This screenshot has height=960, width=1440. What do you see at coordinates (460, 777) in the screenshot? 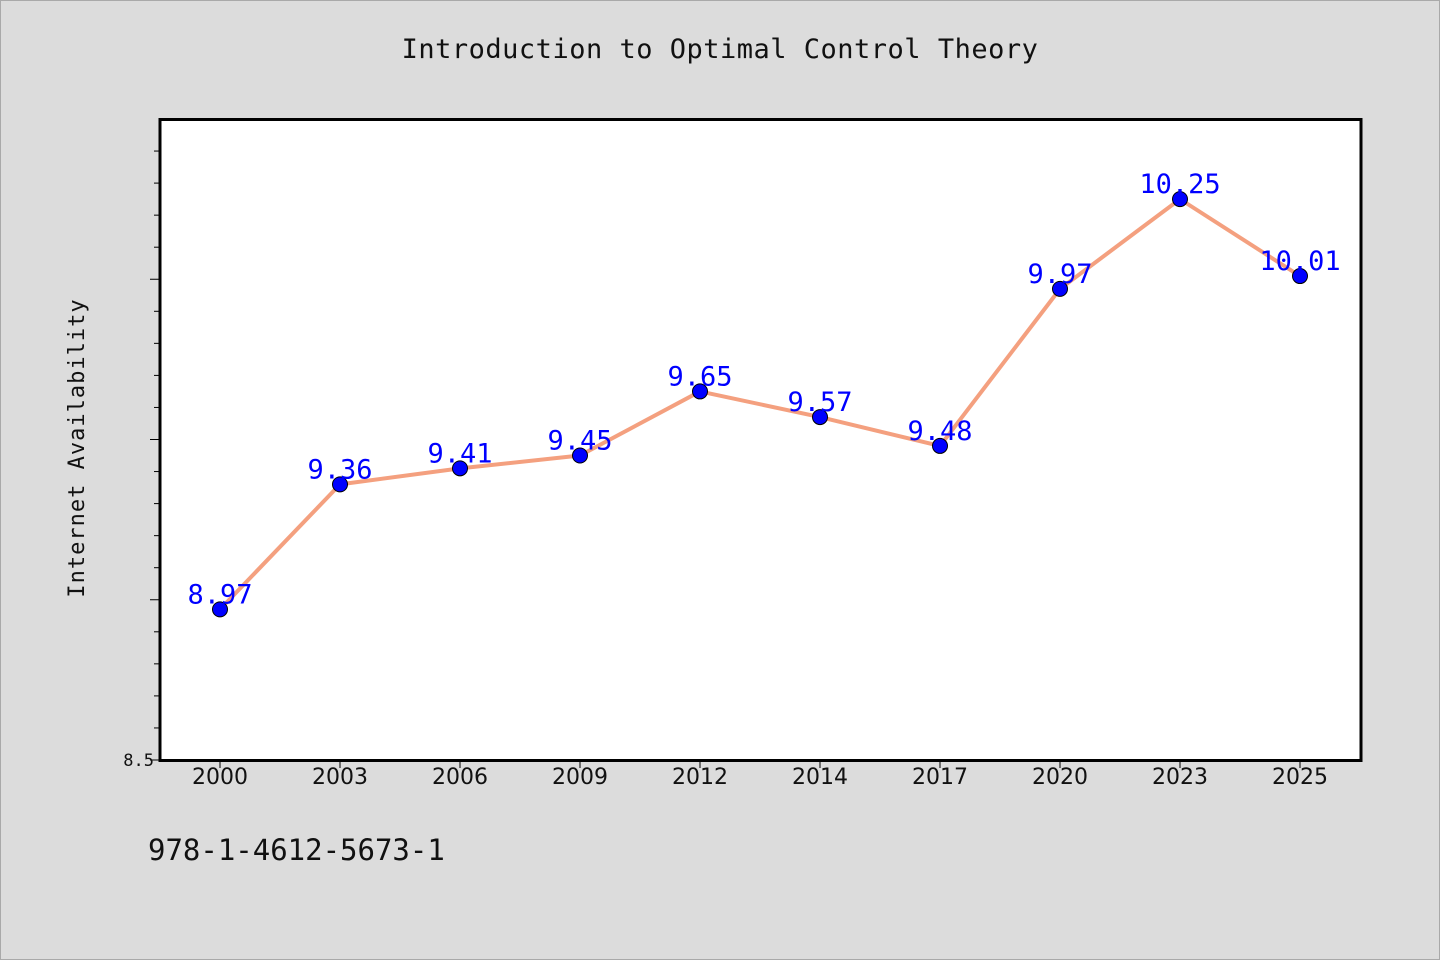
I see `x-tick-label: 2006` at bounding box center [460, 777].